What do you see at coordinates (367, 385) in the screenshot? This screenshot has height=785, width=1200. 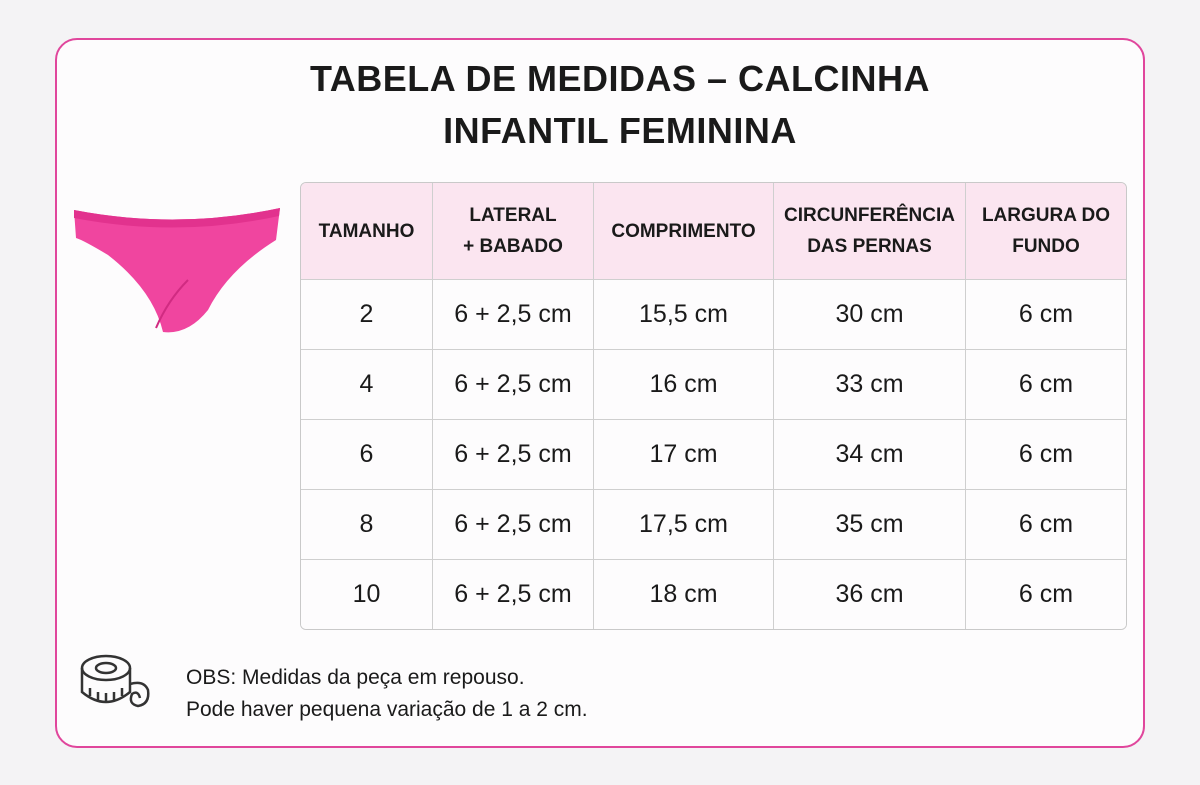 I see `table-cell: 4` at bounding box center [367, 385].